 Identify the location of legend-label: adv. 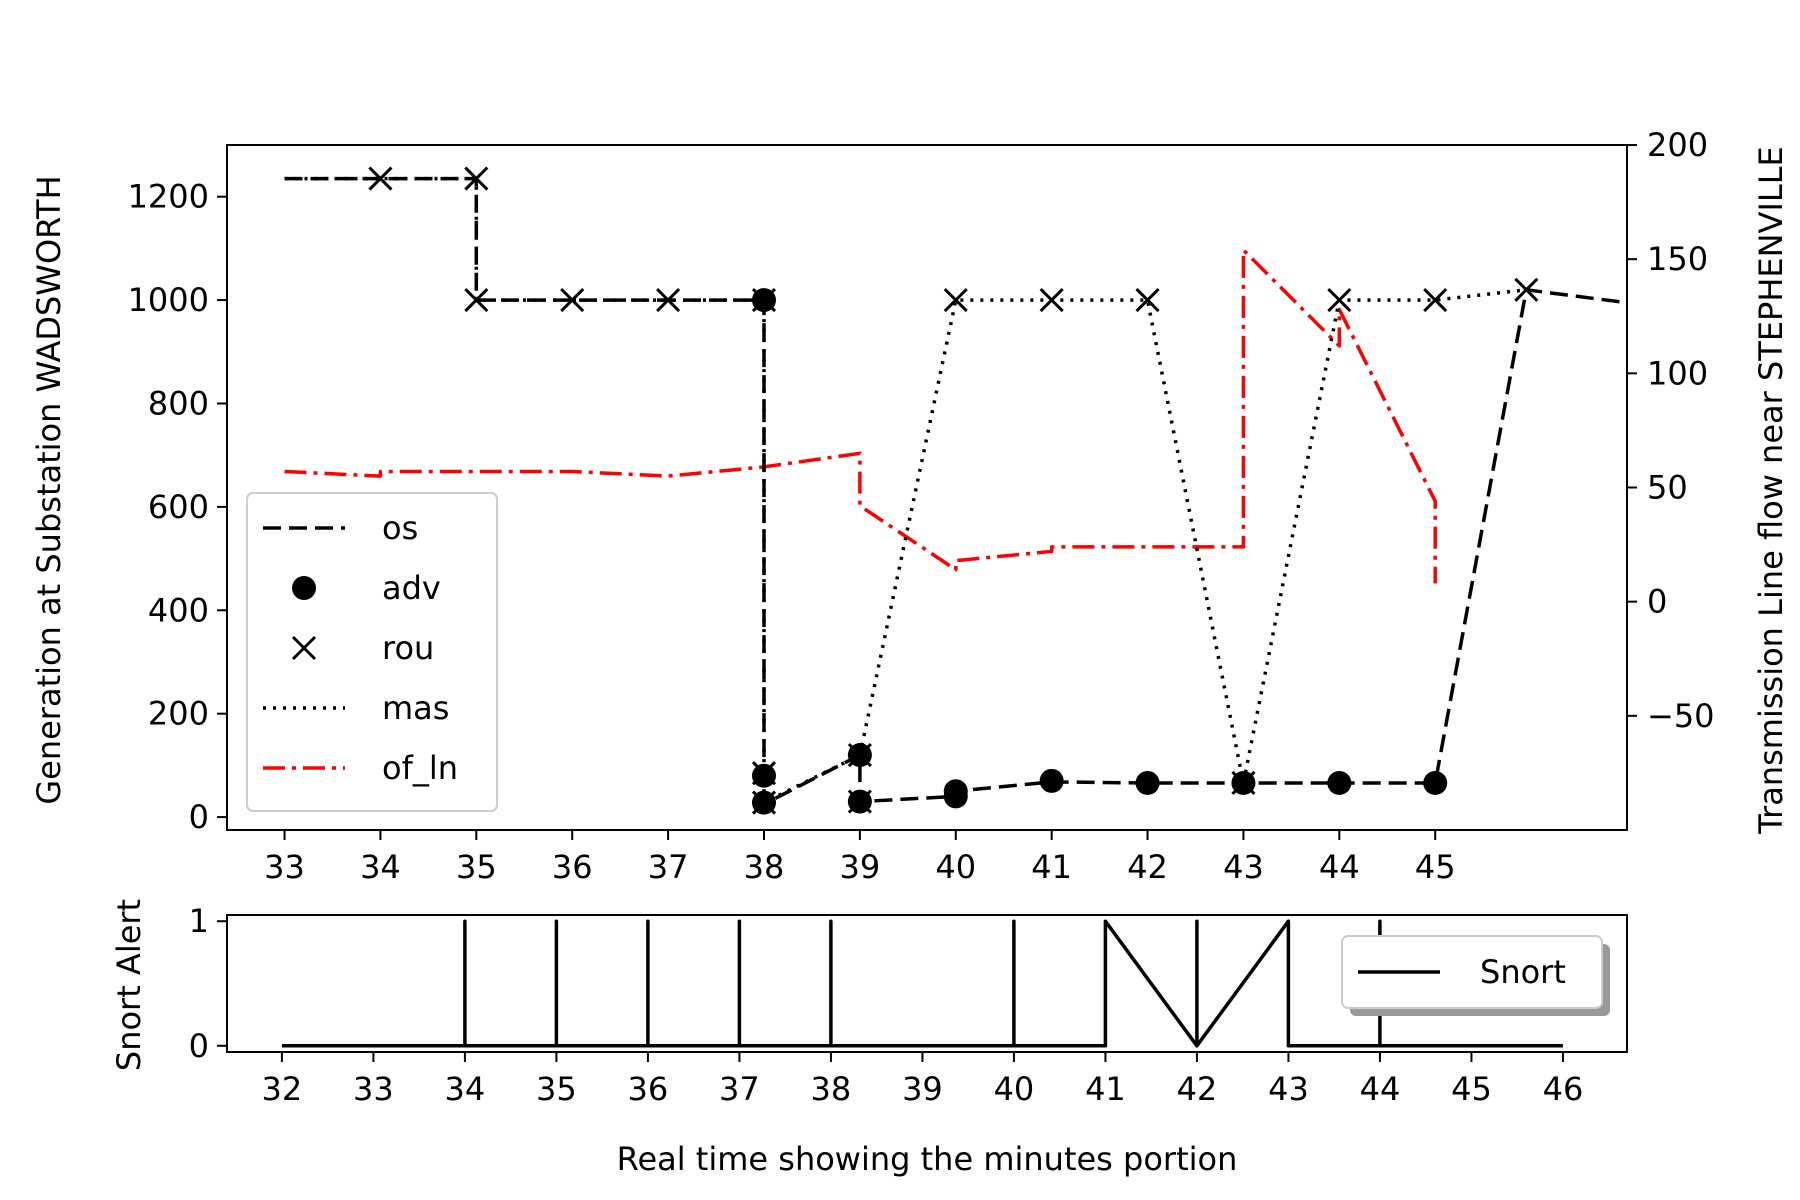
(411, 588).